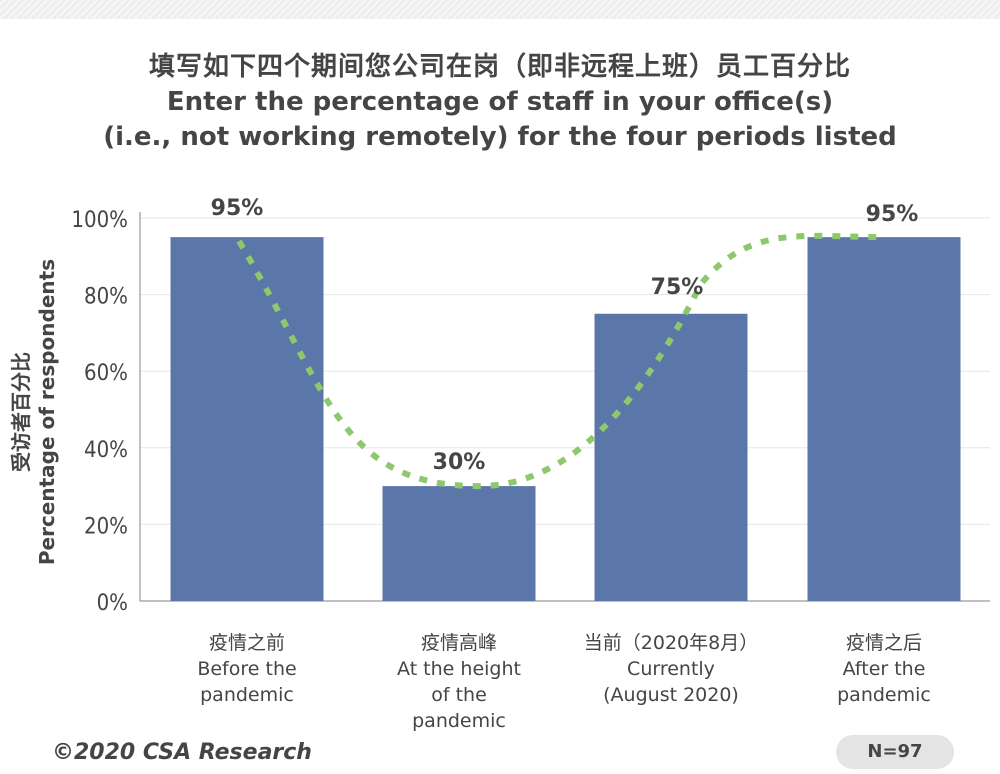 The height and width of the screenshot is (774, 1000). Describe the element at coordinates (883, 643) in the screenshot. I see `x-category-label-line: 疫情之后` at that location.